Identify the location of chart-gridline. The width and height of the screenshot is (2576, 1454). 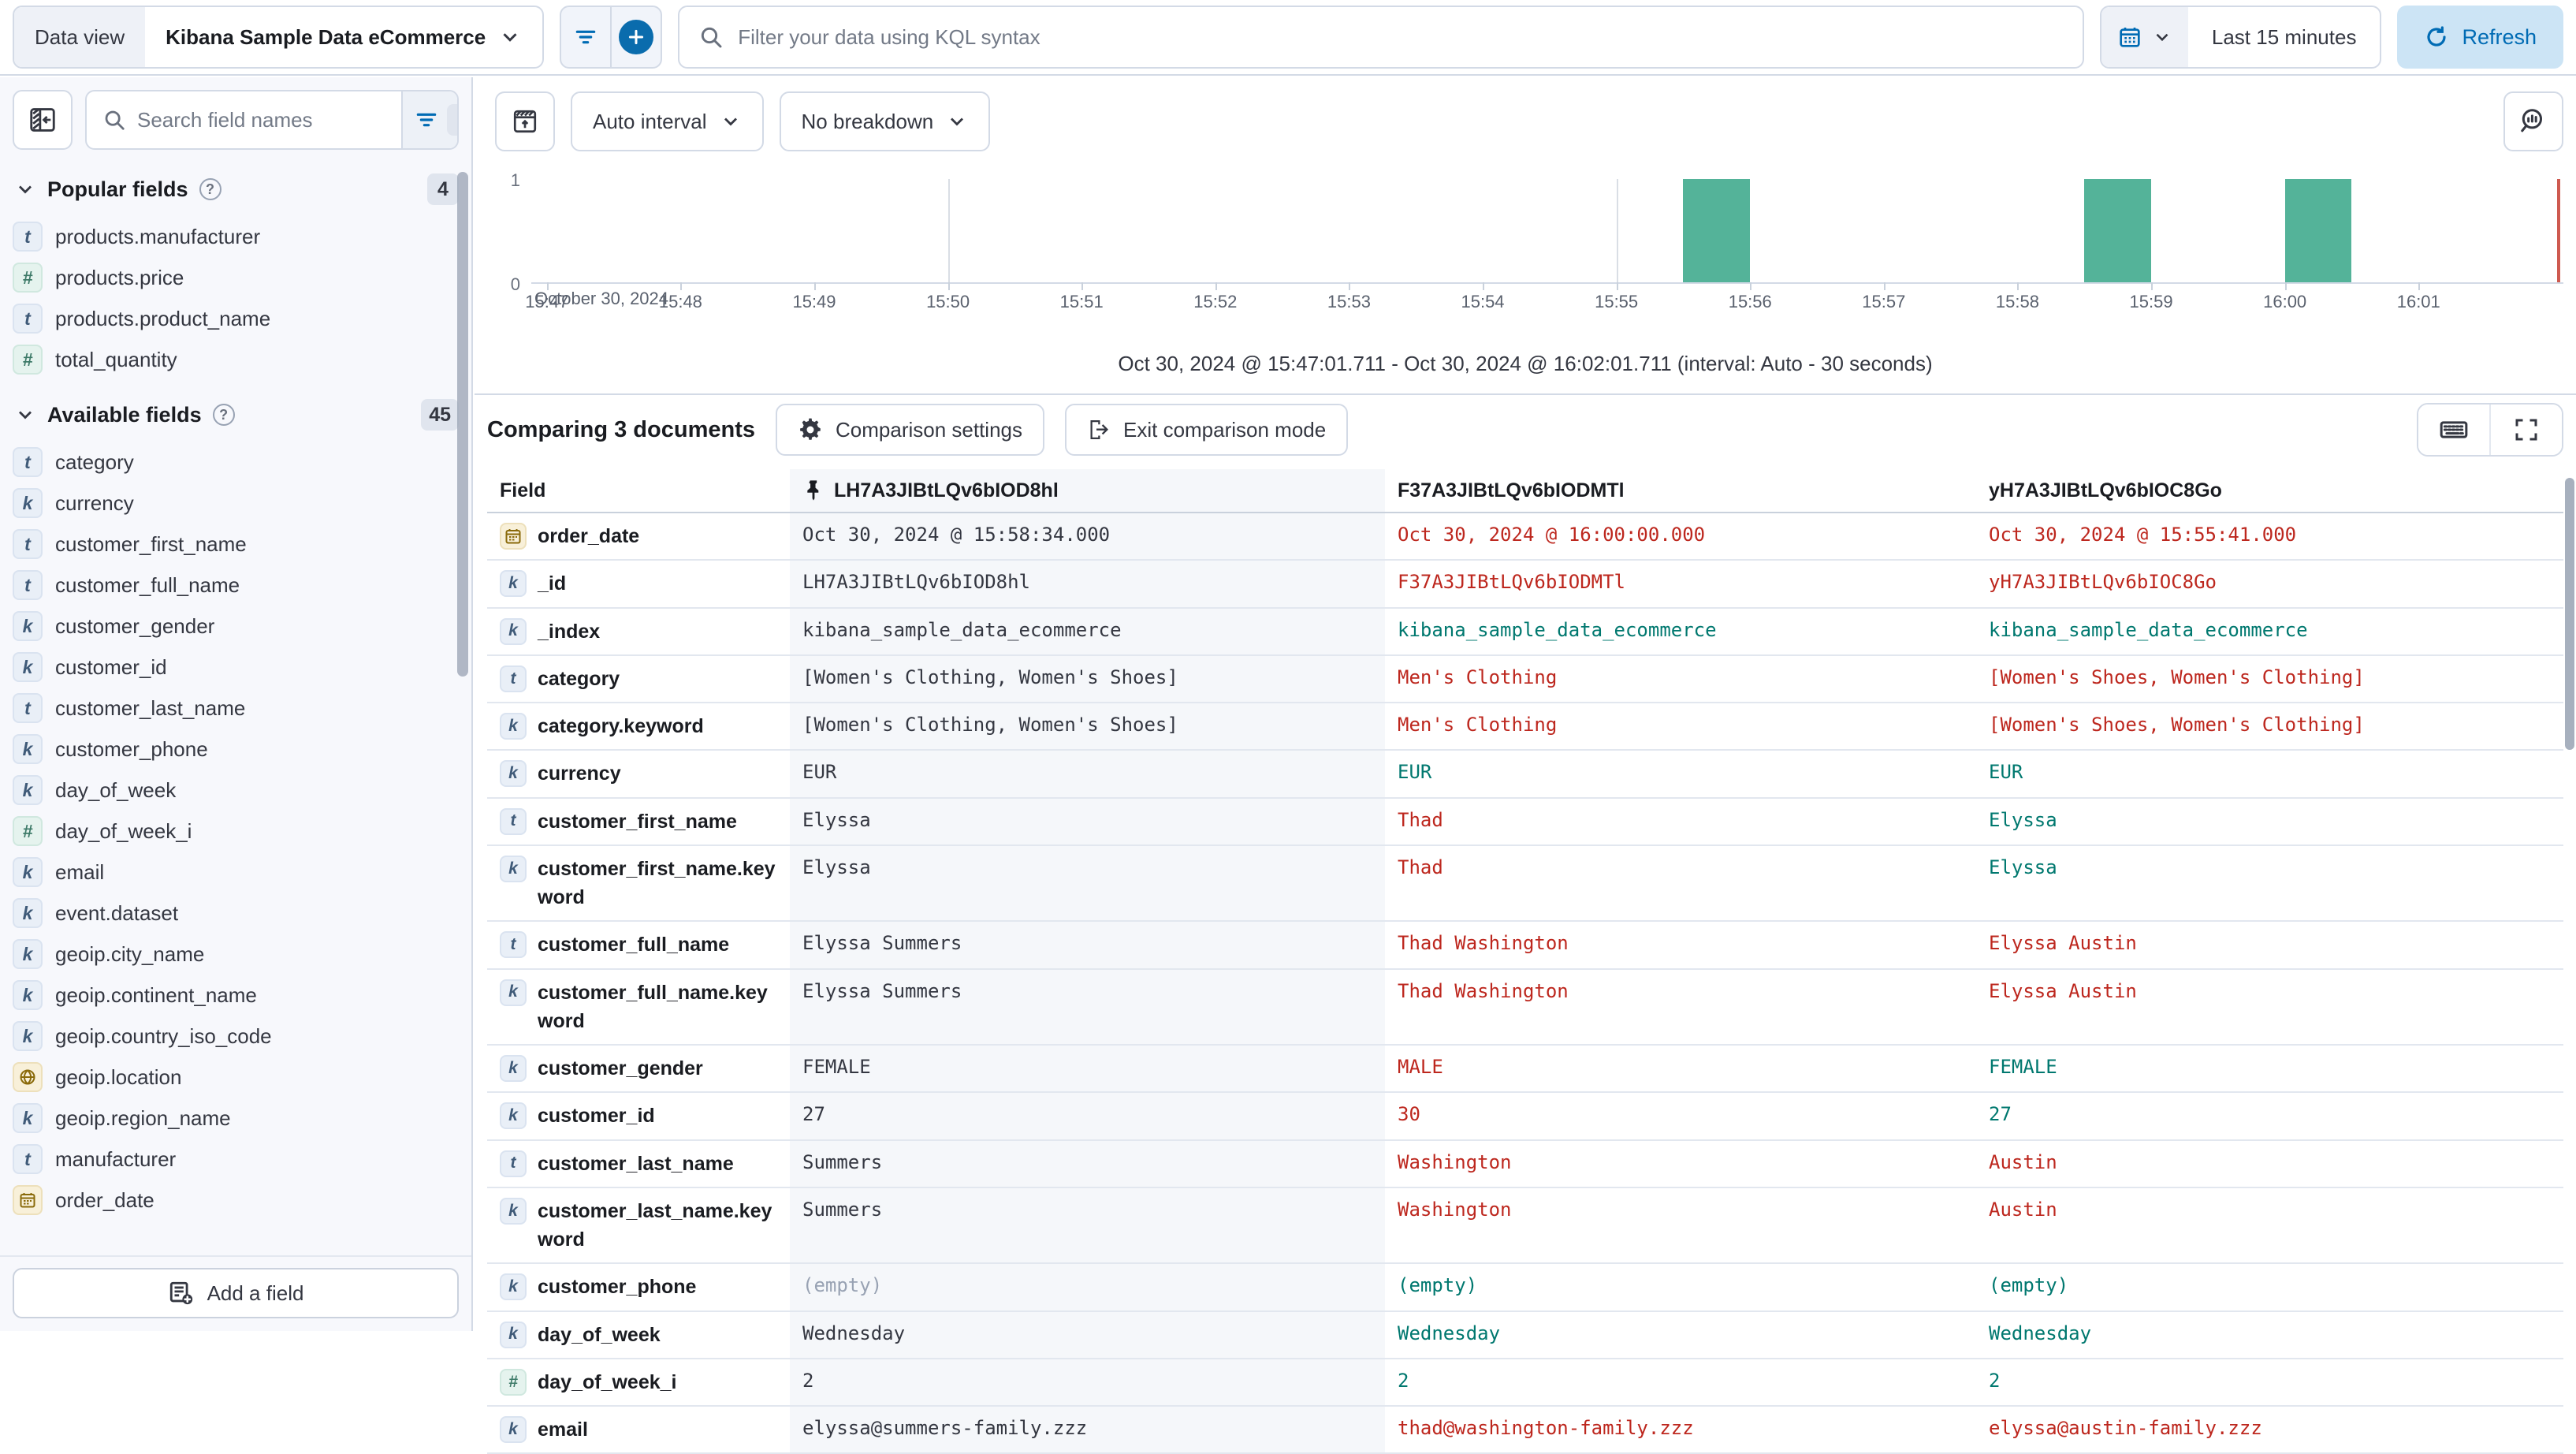
(1617, 230).